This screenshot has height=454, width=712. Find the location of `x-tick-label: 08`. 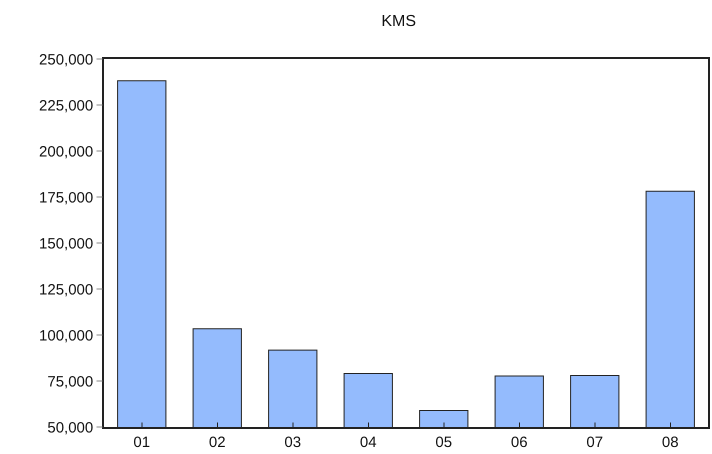

x-tick-label: 08 is located at coordinates (670, 442).